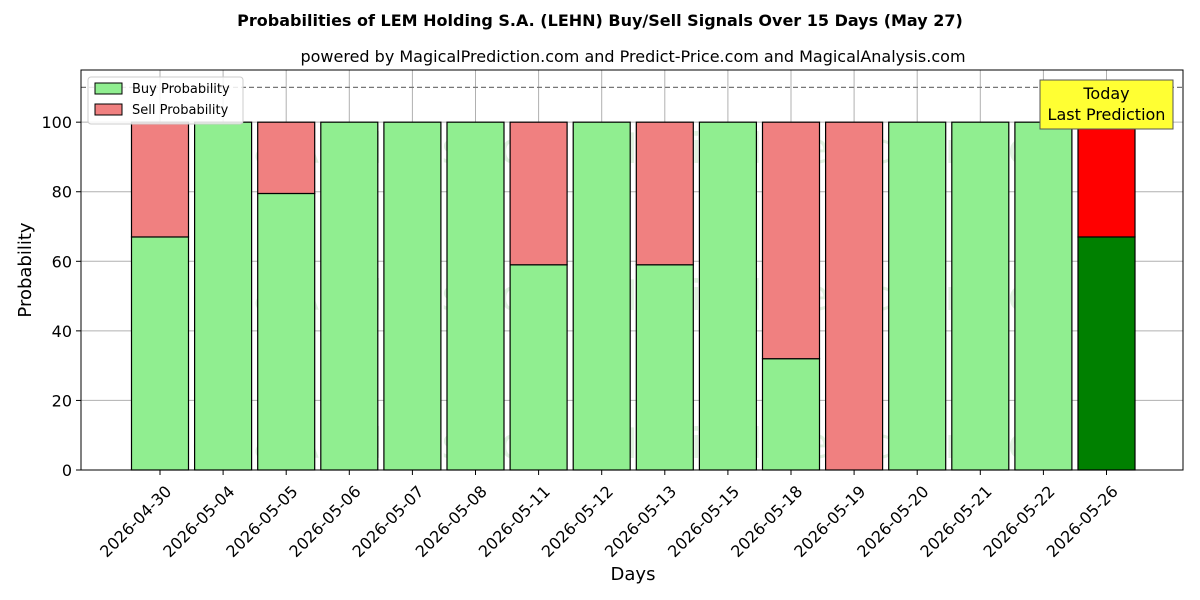 Image resolution: width=1200 pixels, height=600 pixels. Describe the element at coordinates (61, 296) in the screenshot. I see `y-axis-ticks: 0 20 40 60 80 100` at that location.